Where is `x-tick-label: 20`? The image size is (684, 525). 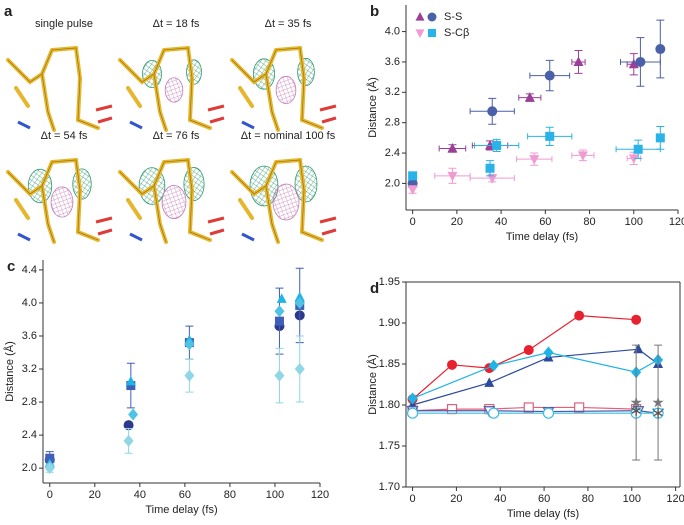 x-tick-label: 20 is located at coordinates (456, 499).